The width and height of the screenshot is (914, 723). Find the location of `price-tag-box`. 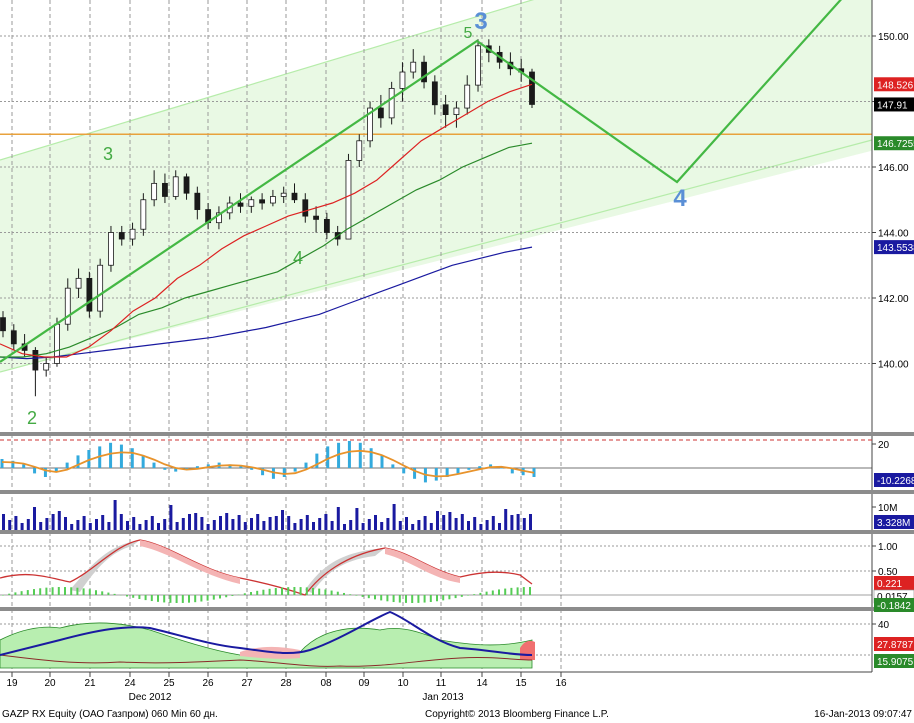

price-tag-box is located at coordinates (894, 104).